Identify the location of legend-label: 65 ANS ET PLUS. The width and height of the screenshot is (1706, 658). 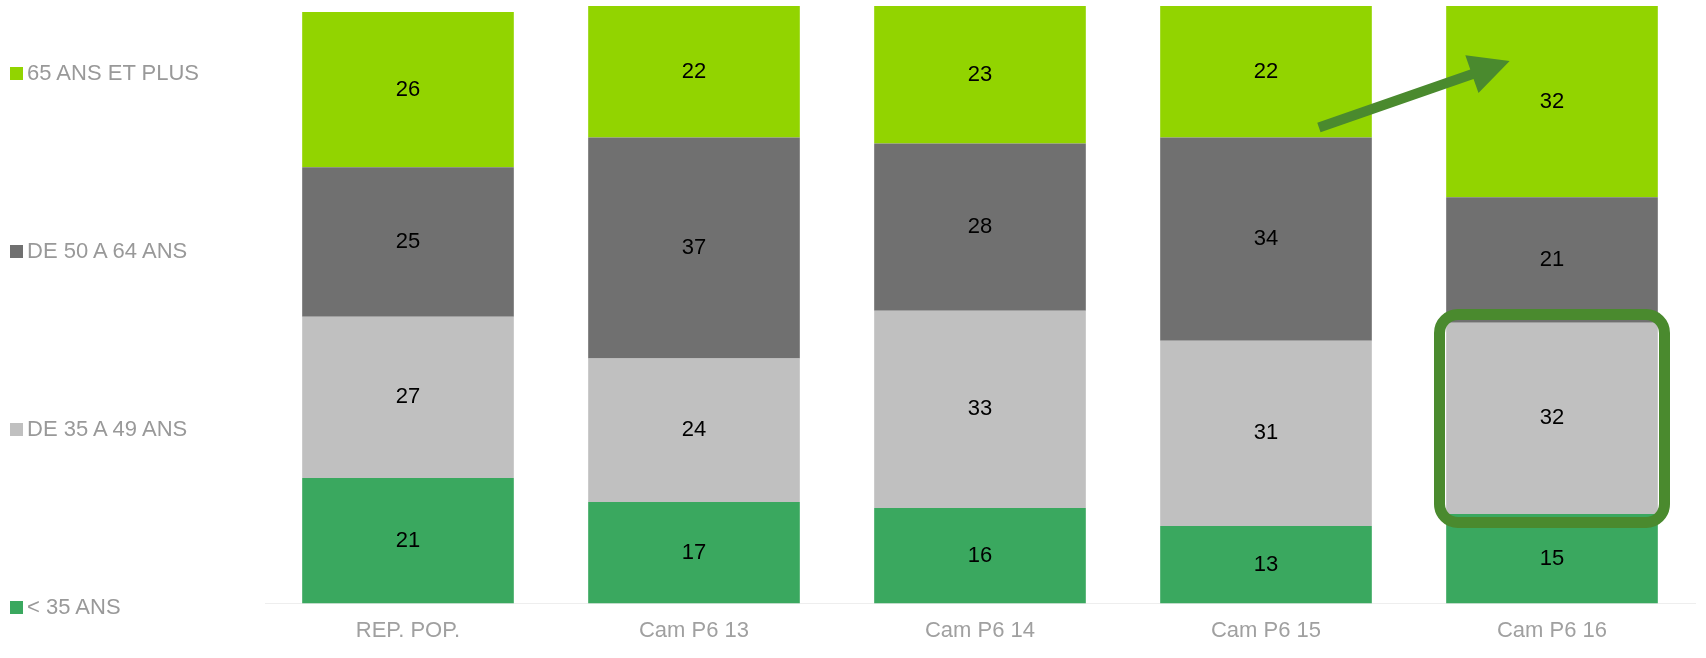
(113, 73).